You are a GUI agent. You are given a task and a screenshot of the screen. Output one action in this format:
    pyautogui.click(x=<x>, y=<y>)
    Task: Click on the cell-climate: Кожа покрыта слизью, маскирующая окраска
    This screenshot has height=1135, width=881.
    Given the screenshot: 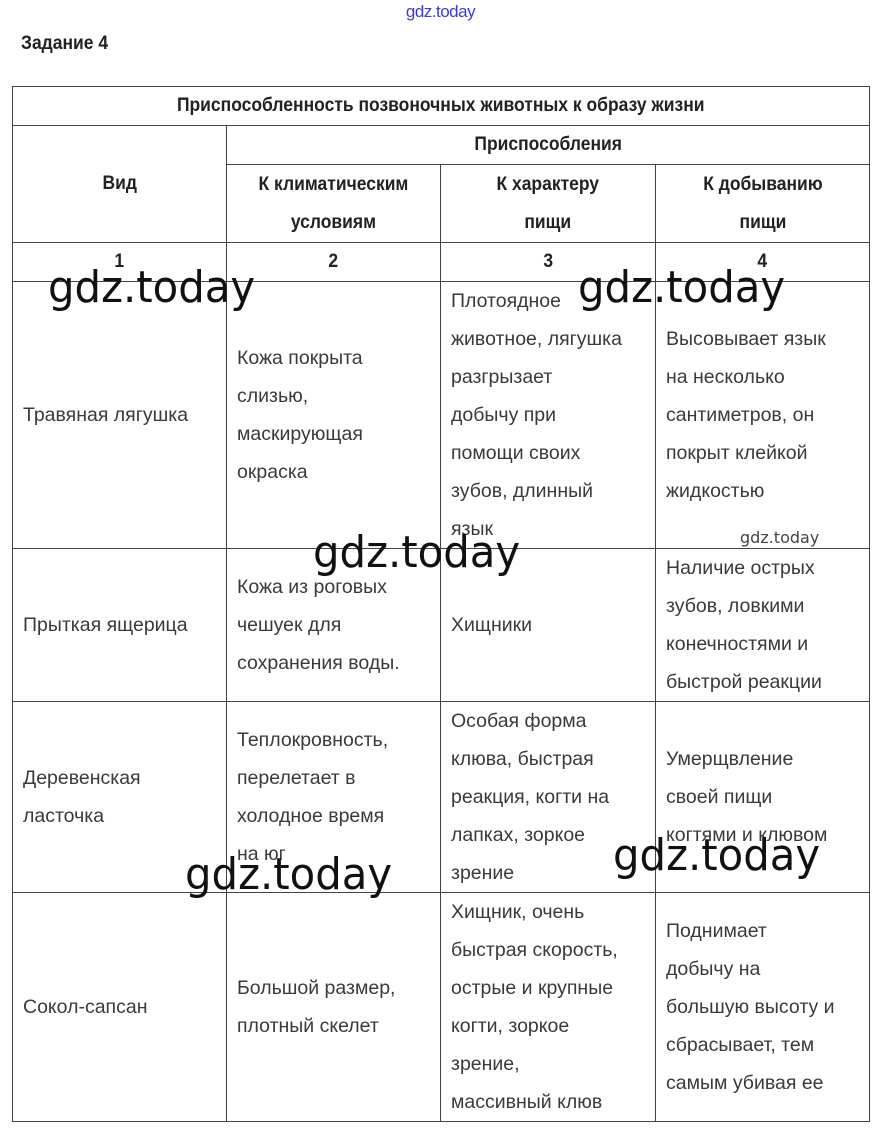 What is the action you would take?
    pyautogui.click(x=333, y=415)
    